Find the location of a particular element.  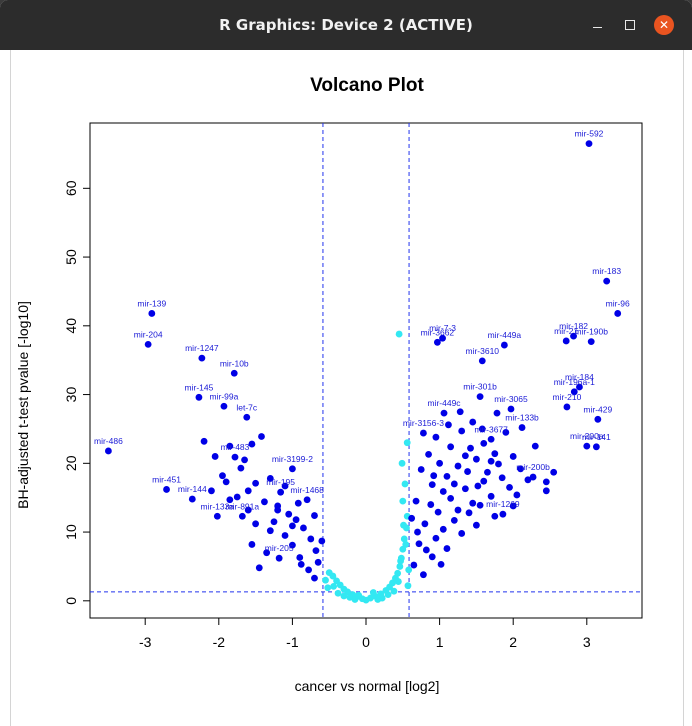

window-titlebar: R Graphics: Device 2 (ACTIVE) ✕ is located at coordinates (346, 25).